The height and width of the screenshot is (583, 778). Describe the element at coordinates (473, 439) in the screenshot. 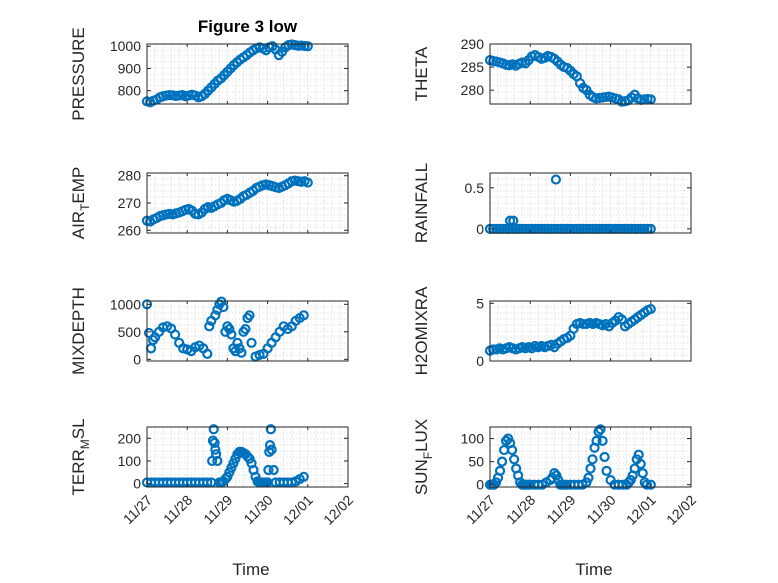

I see `sun_flux-ytick-label: 100` at that location.